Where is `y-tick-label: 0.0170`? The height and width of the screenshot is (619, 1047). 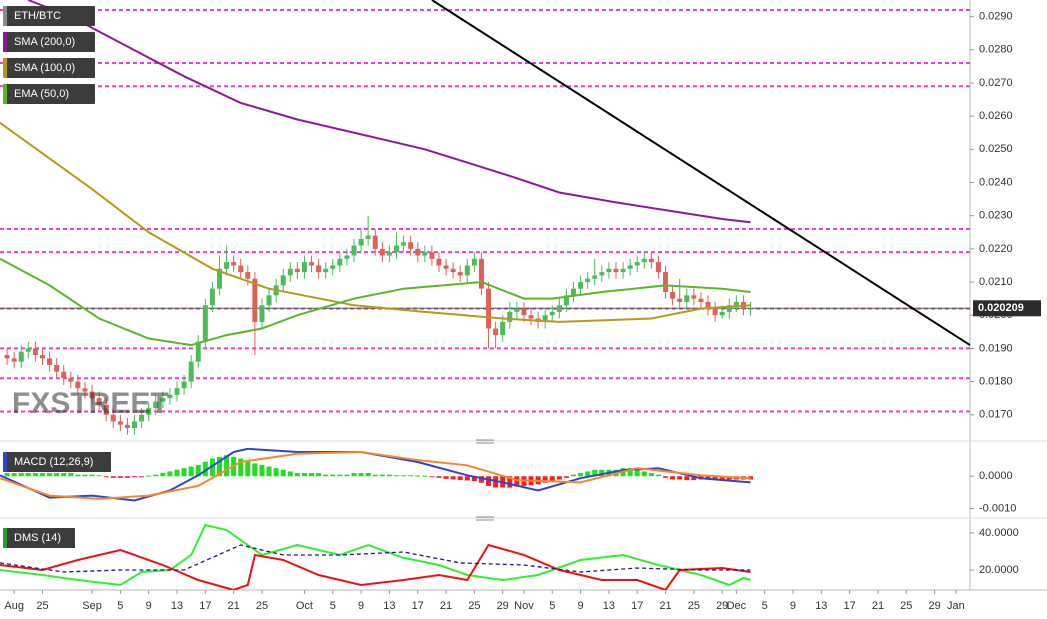
y-tick-label: 0.0170 is located at coordinates (996, 415).